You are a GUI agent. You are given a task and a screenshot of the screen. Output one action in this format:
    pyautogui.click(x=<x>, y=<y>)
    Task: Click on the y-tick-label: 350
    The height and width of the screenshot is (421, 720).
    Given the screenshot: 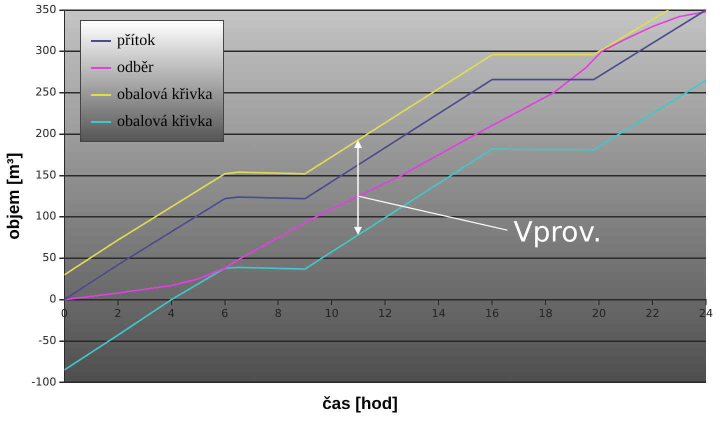 What is the action you would take?
    pyautogui.click(x=45, y=9)
    